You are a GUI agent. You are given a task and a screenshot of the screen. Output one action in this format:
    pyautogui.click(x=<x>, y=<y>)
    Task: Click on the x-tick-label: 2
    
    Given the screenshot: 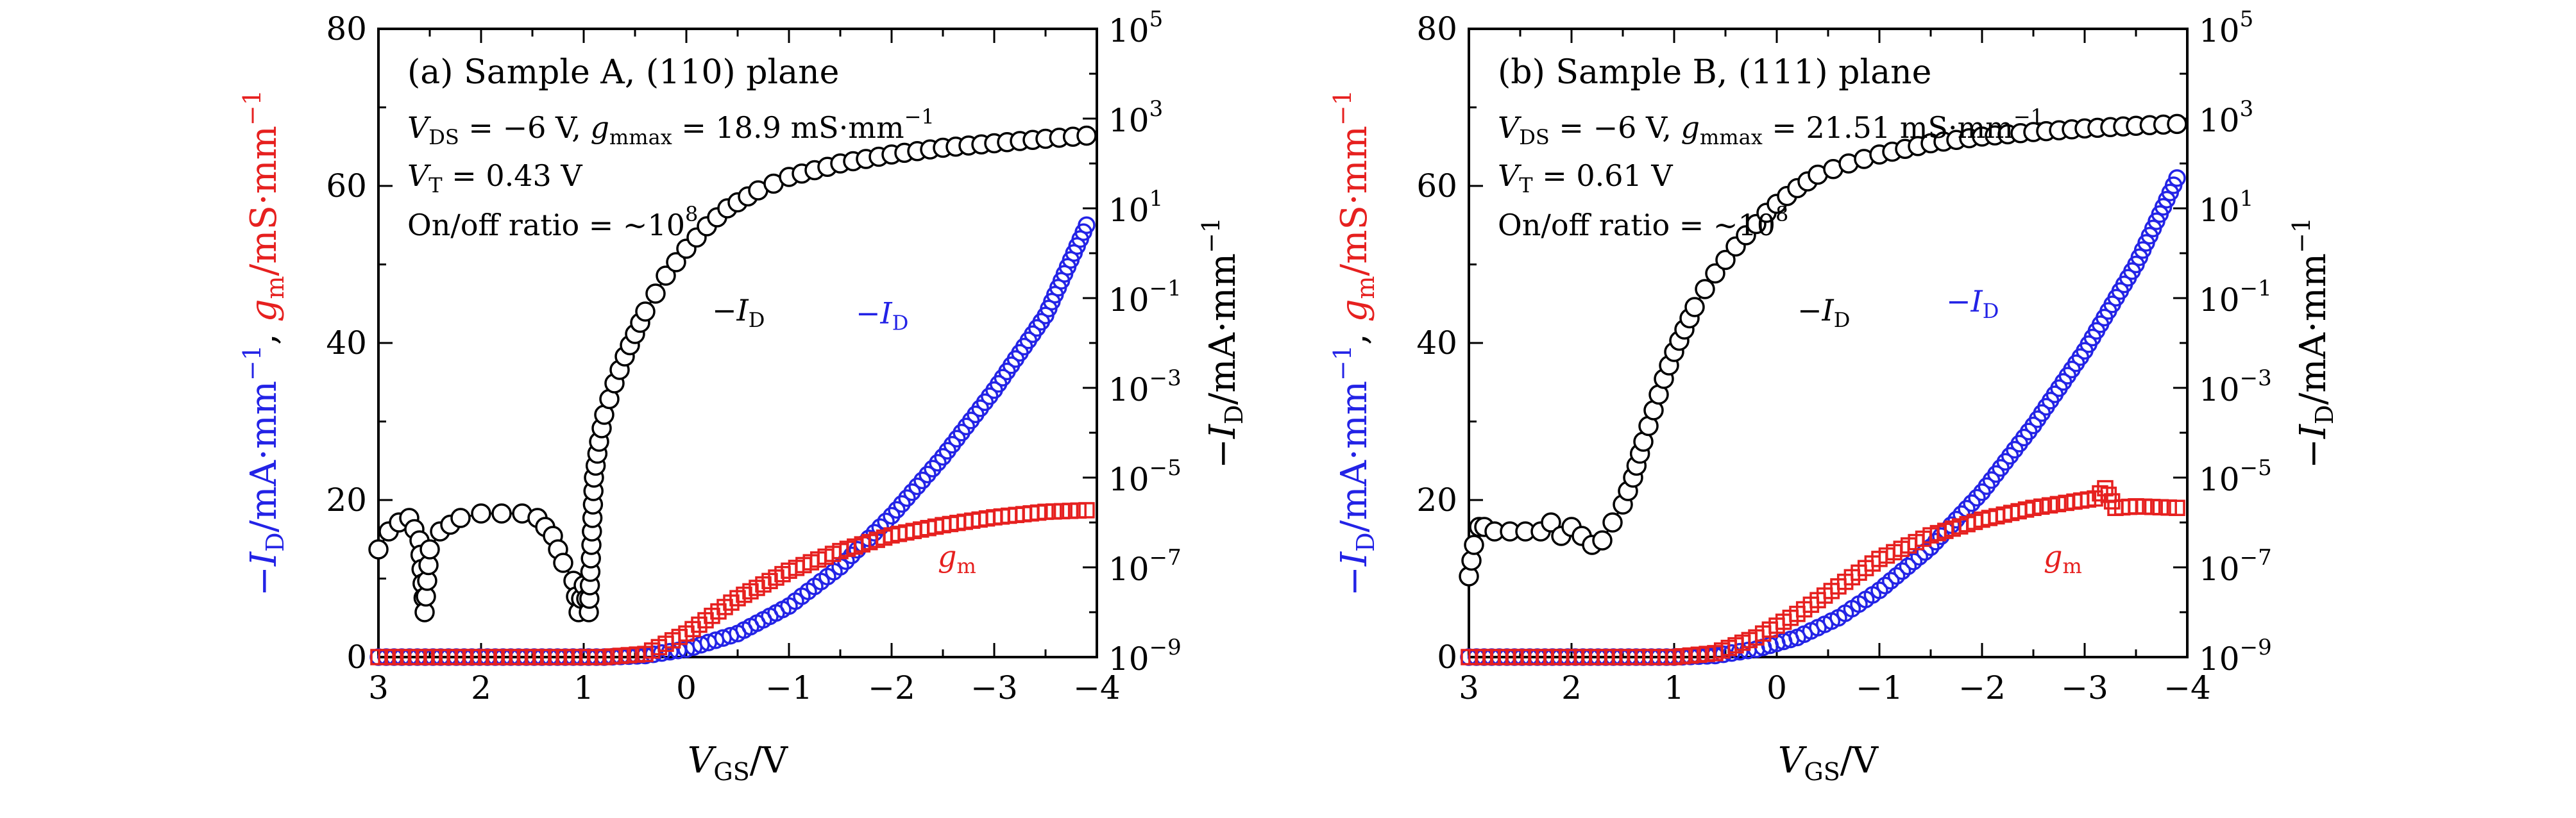 What is the action you would take?
    pyautogui.click(x=481, y=687)
    